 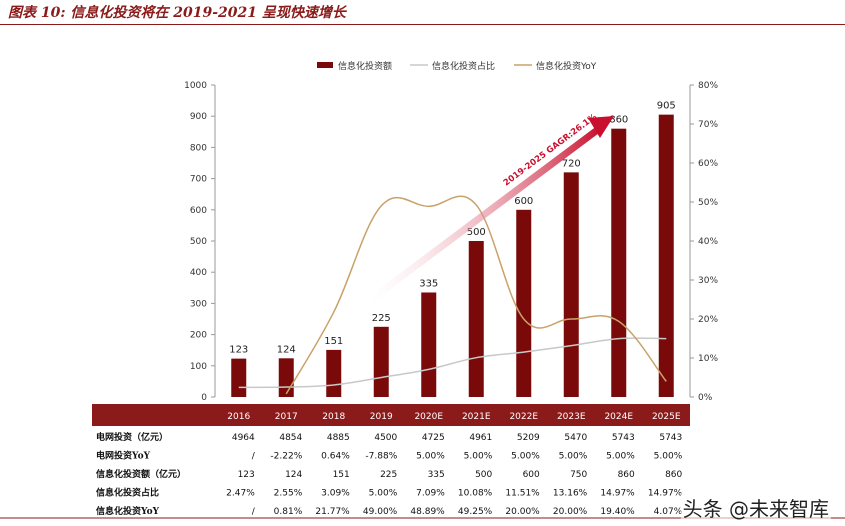 I want to click on table-cell: 860, so click(x=626, y=475).